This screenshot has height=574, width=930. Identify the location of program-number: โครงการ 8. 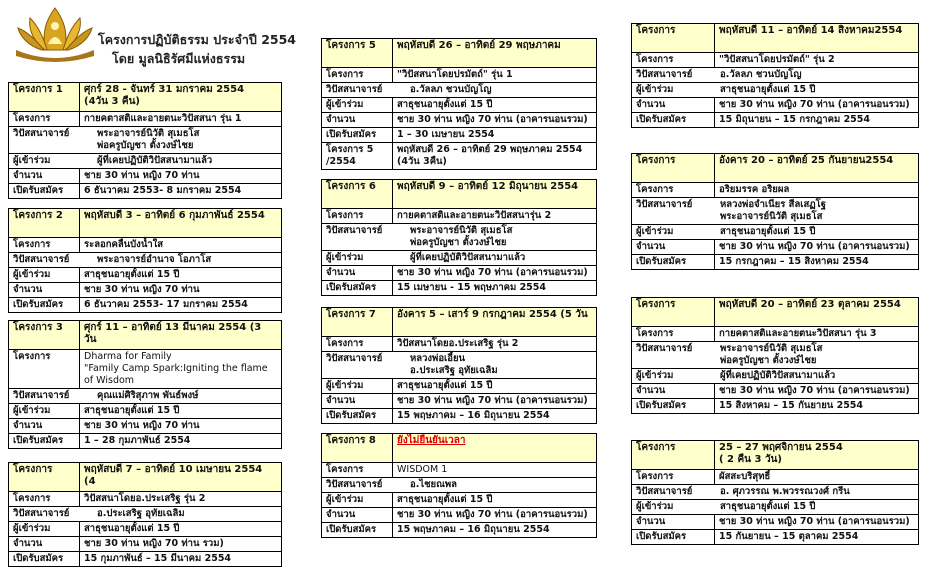
(357, 448).